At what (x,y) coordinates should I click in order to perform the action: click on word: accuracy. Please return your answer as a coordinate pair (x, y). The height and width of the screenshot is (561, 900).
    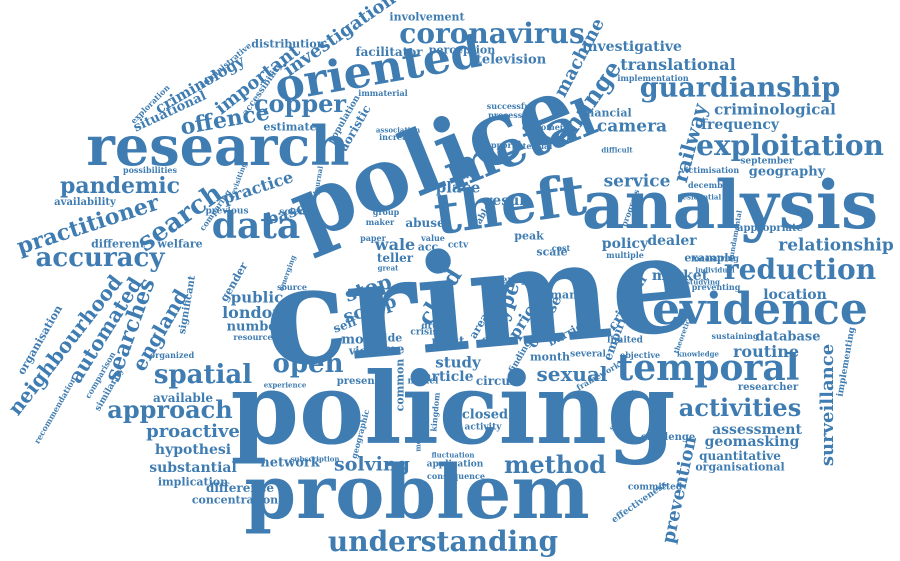
    Looking at the image, I should click on (100, 258).